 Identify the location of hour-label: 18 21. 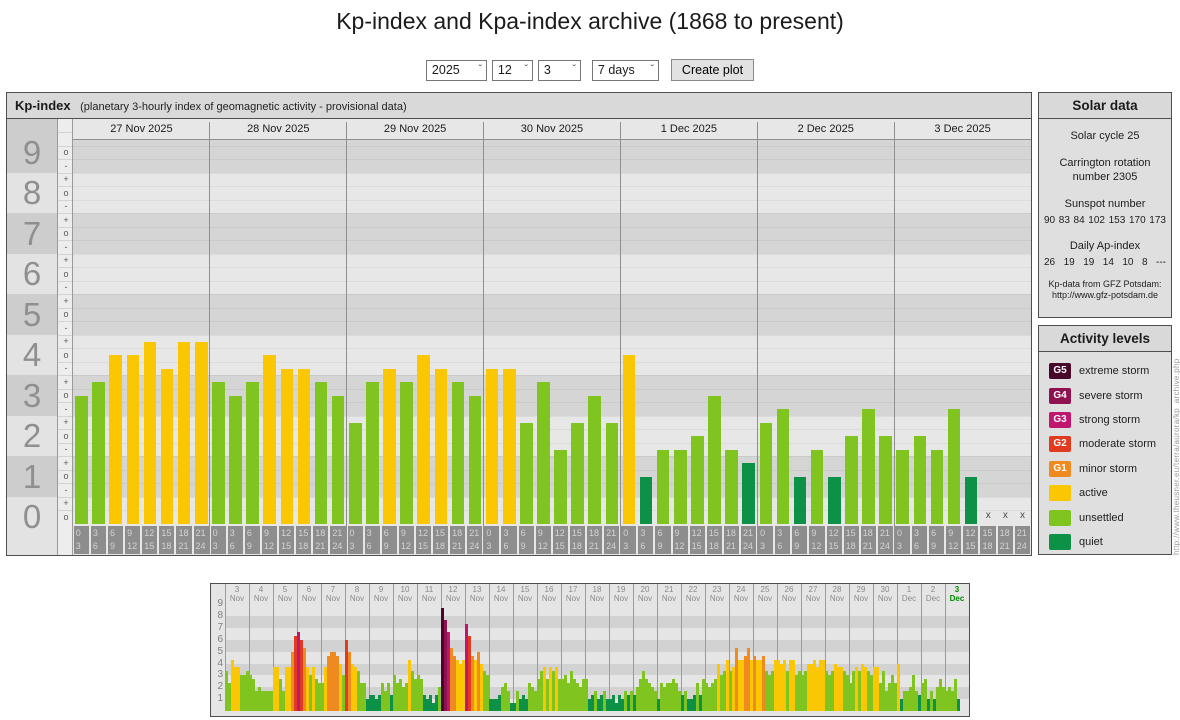
(595, 540).